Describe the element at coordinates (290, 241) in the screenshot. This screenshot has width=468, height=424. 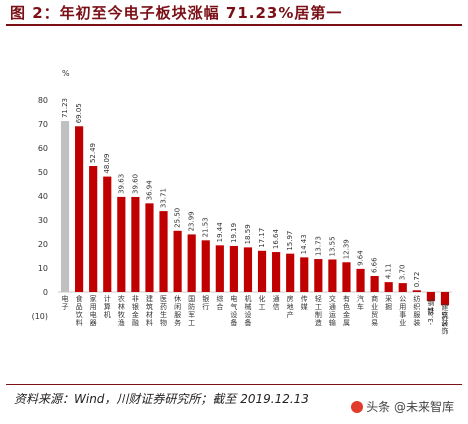
I see `data-label: 15.97` at that location.